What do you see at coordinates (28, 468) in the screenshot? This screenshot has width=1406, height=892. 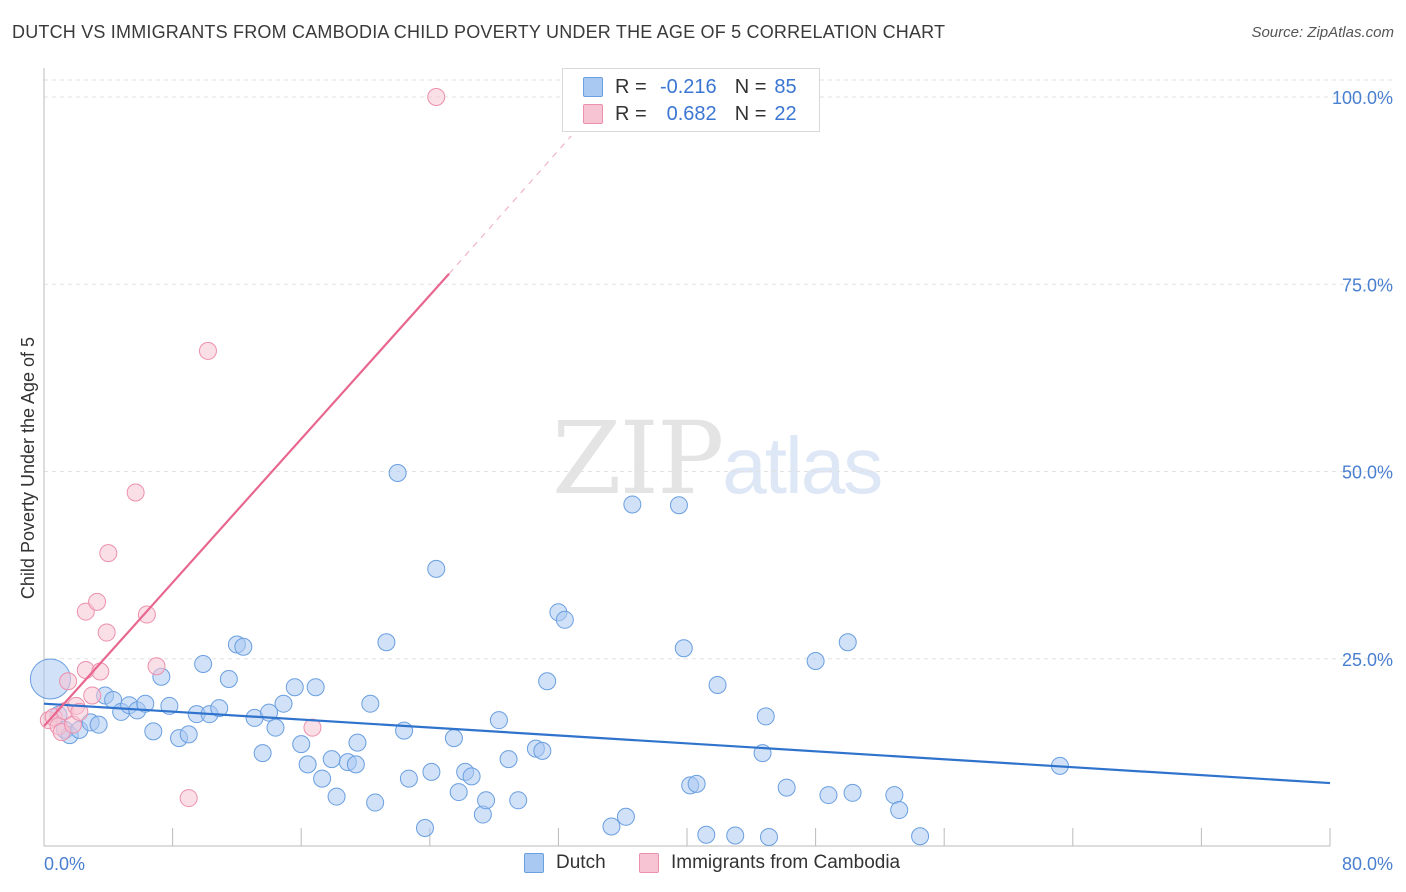 I see `y-axis-label: Child Poverty Under the Age of 5` at bounding box center [28, 468].